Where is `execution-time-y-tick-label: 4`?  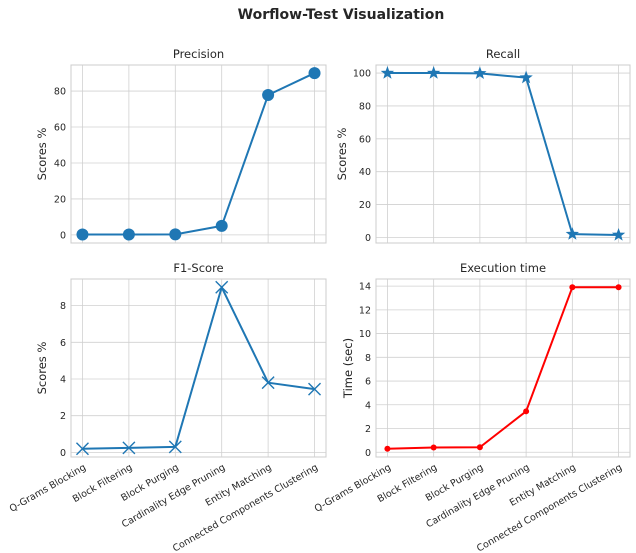 execution-time-y-tick-label: 4 is located at coordinates (368, 405).